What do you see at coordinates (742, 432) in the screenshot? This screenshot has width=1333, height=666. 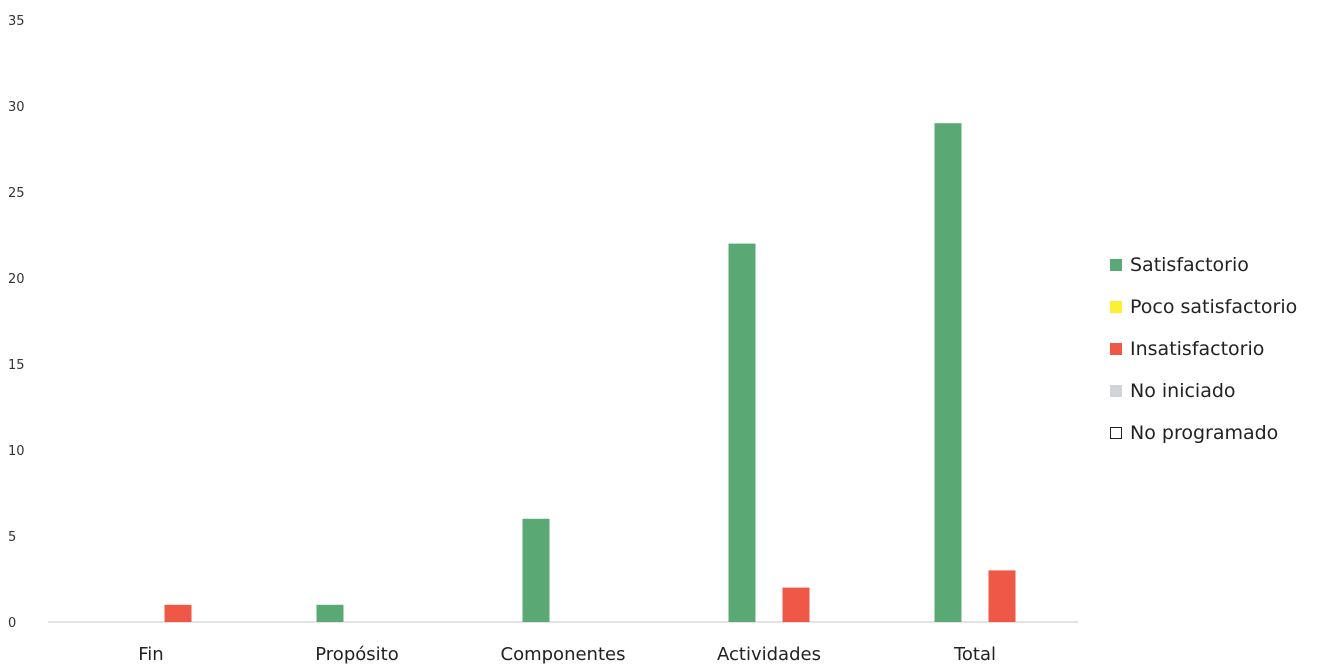 I see `bar-satisfactorio-actividades` at bounding box center [742, 432].